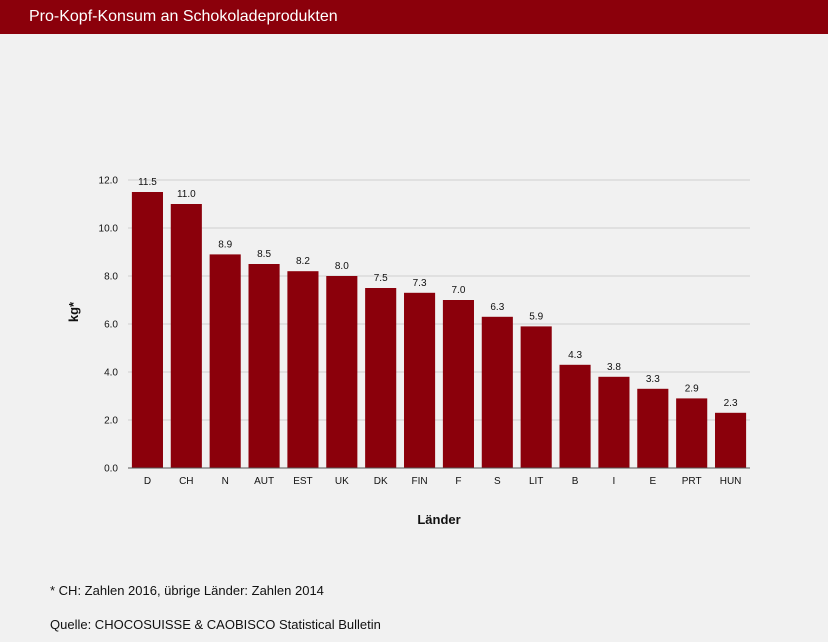 The image size is (828, 642). I want to click on x-tick-label: PRT, so click(692, 481).